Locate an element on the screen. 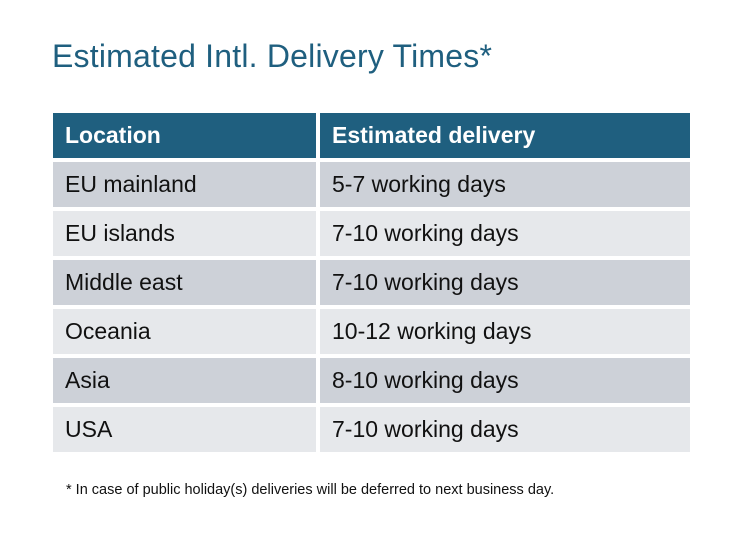  table-row: EU islands 7-10 working days is located at coordinates (371, 233).